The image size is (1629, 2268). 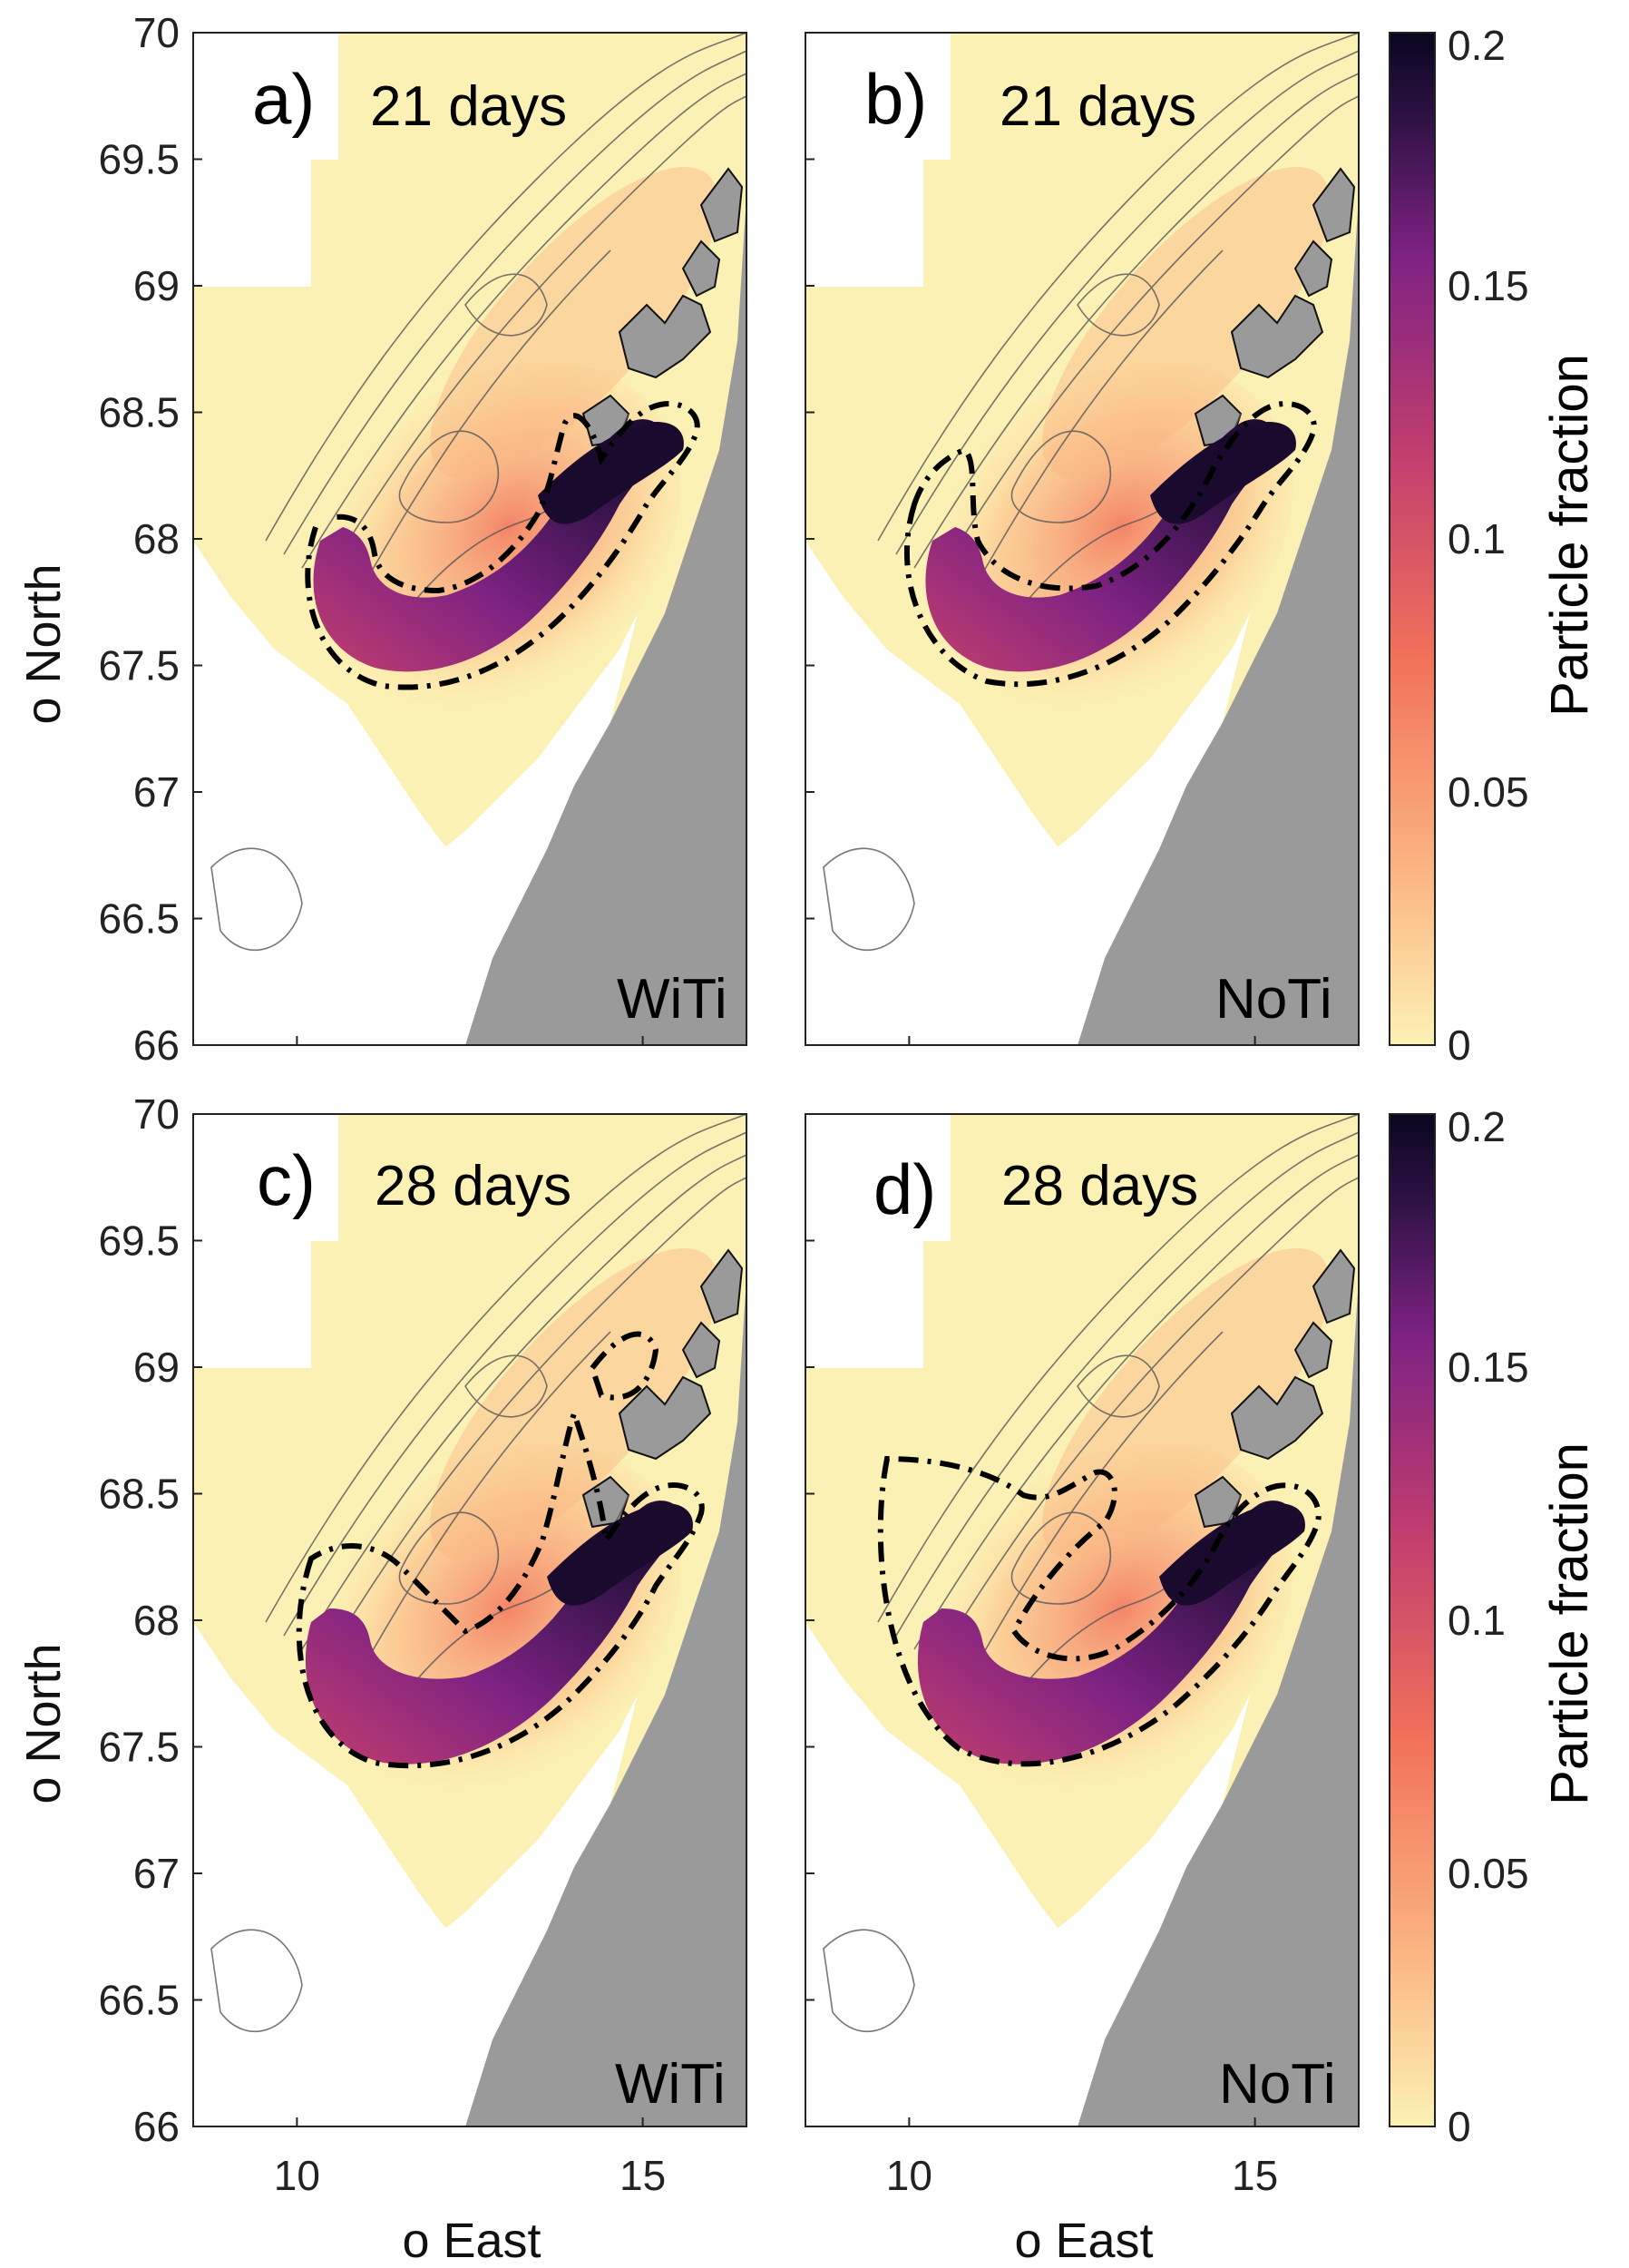 What do you see at coordinates (1110, 545) in the screenshot?
I see `contour-b` at bounding box center [1110, 545].